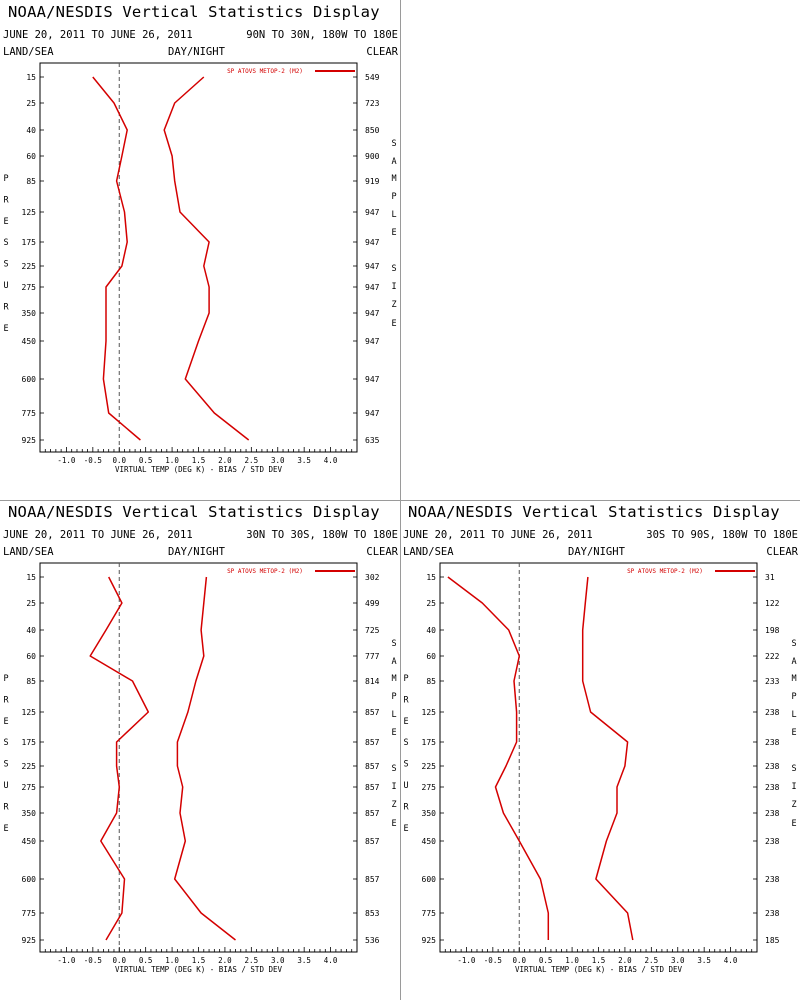 Image resolution: width=800 pixels, height=1000 pixels. I want to click on sample-size-label: 222, so click(772, 656).